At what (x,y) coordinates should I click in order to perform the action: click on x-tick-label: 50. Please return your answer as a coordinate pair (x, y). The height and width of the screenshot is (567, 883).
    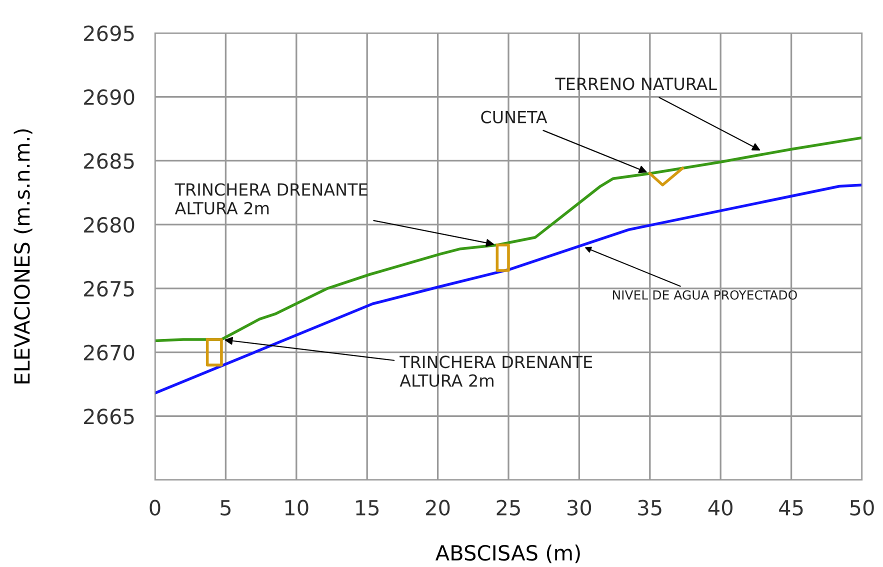
    Looking at the image, I should click on (862, 508).